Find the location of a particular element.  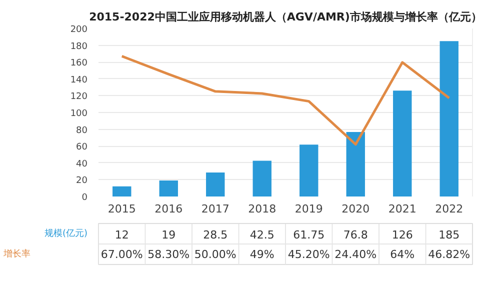

data-label: 64% is located at coordinates (402, 254).